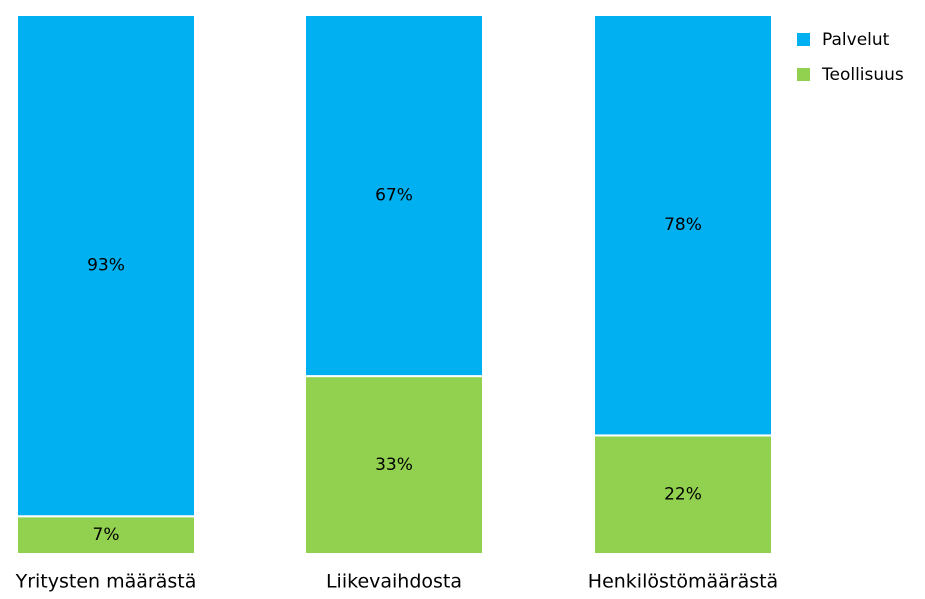 The image size is (925, 599). I want to click on value-label: 22%, so click(683, 495).